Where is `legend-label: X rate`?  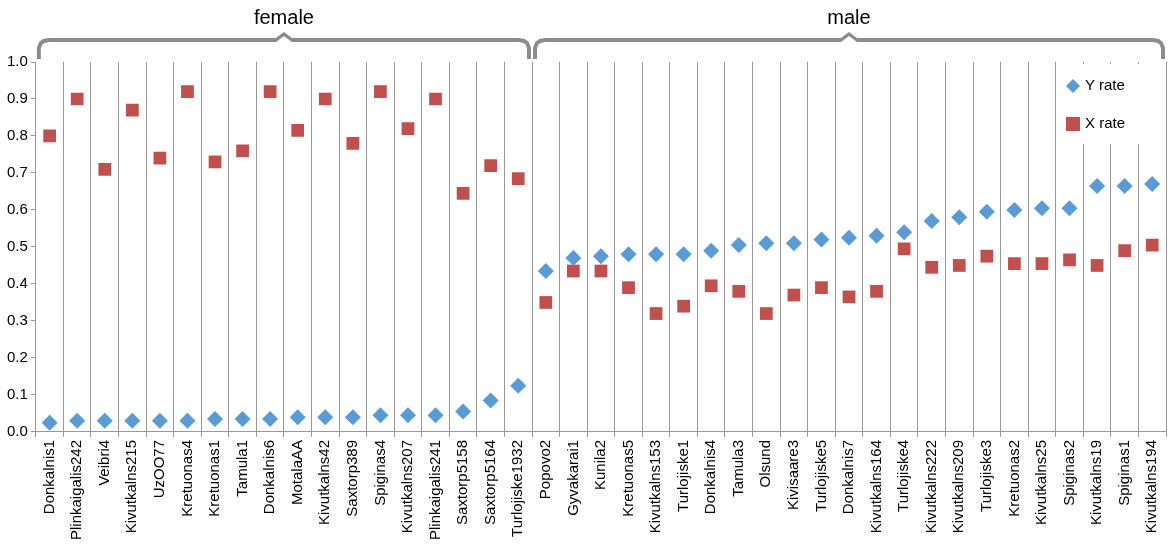 legend-label: X rate is located at coordinates (1105, 123).